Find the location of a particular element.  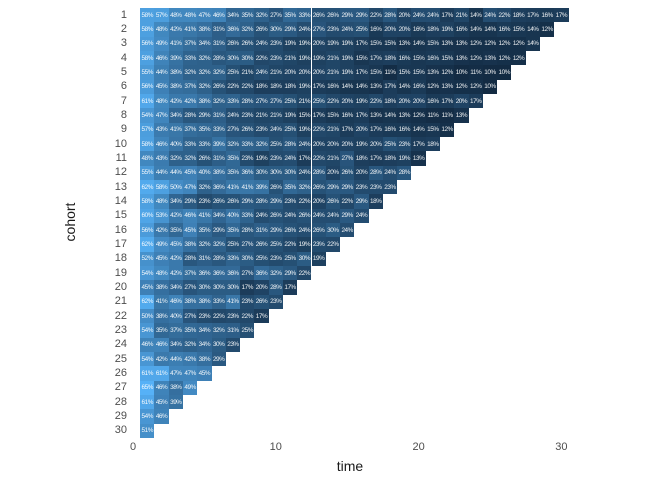

y-tick-label: 10 is located at coordinates (120, 143).